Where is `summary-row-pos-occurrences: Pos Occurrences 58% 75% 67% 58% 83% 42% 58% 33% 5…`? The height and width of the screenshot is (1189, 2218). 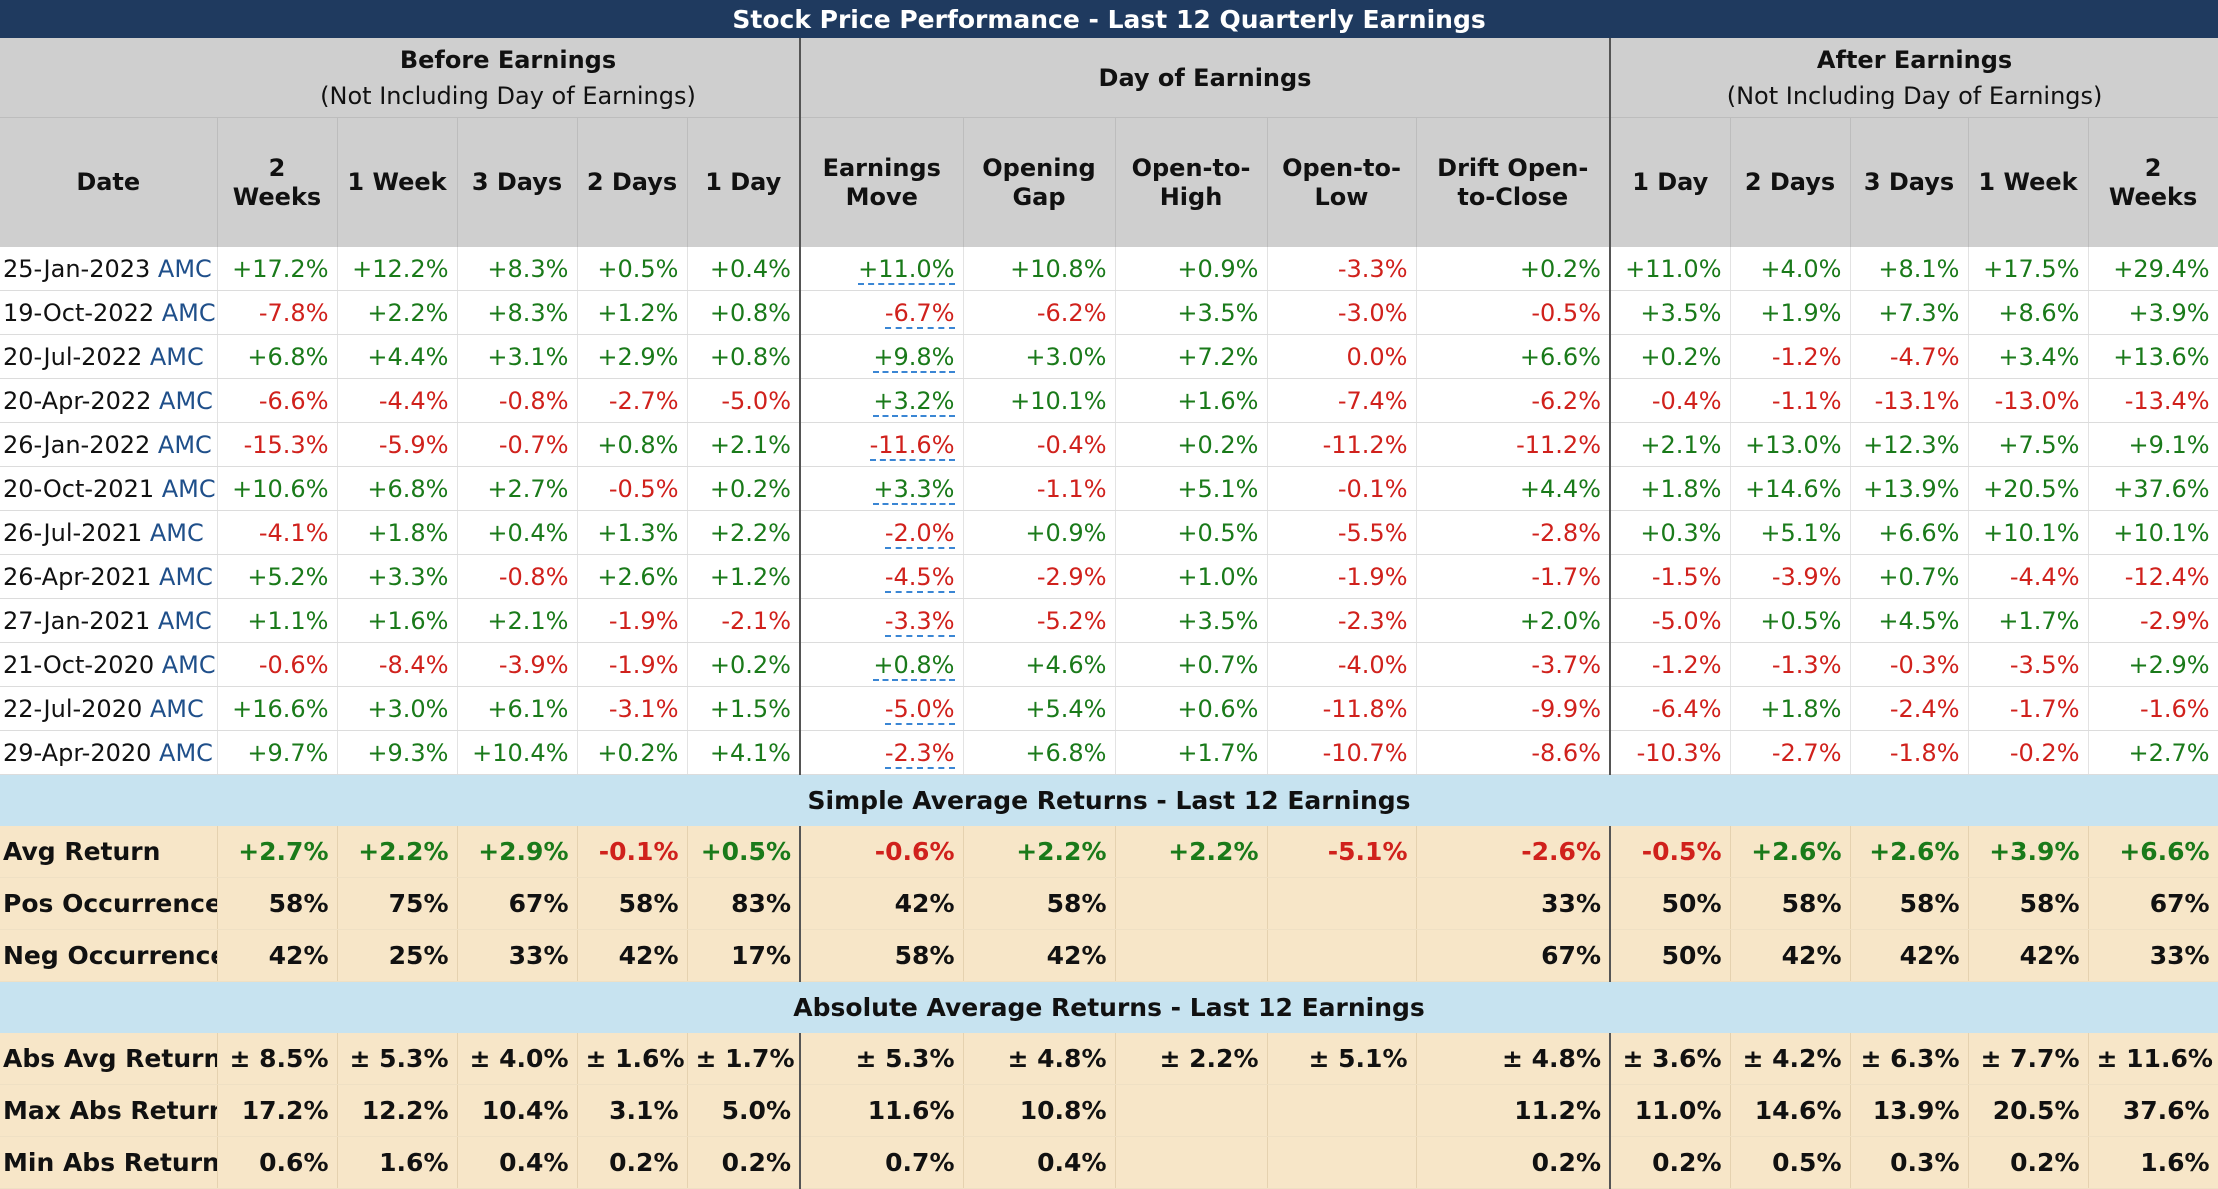 summary-row-pos-occurrences: Pos Occurrences 58% 75% 67% 58% 83% 42% 58% 33% 5… is located at coordinates (1109, 903).